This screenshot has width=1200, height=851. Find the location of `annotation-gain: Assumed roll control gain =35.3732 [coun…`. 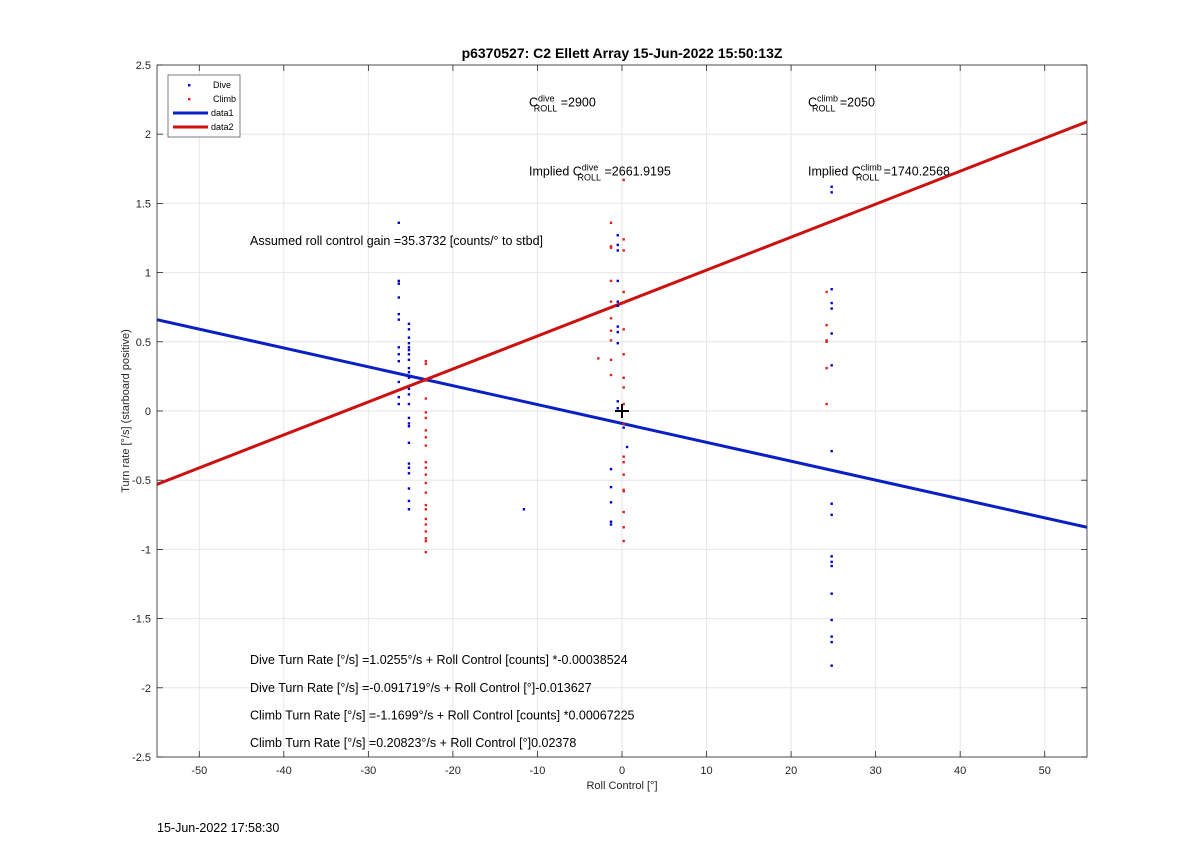

annotation-gain: Assumed roll control gain =35.3732 [coun… is located at coordinates (396, 241).